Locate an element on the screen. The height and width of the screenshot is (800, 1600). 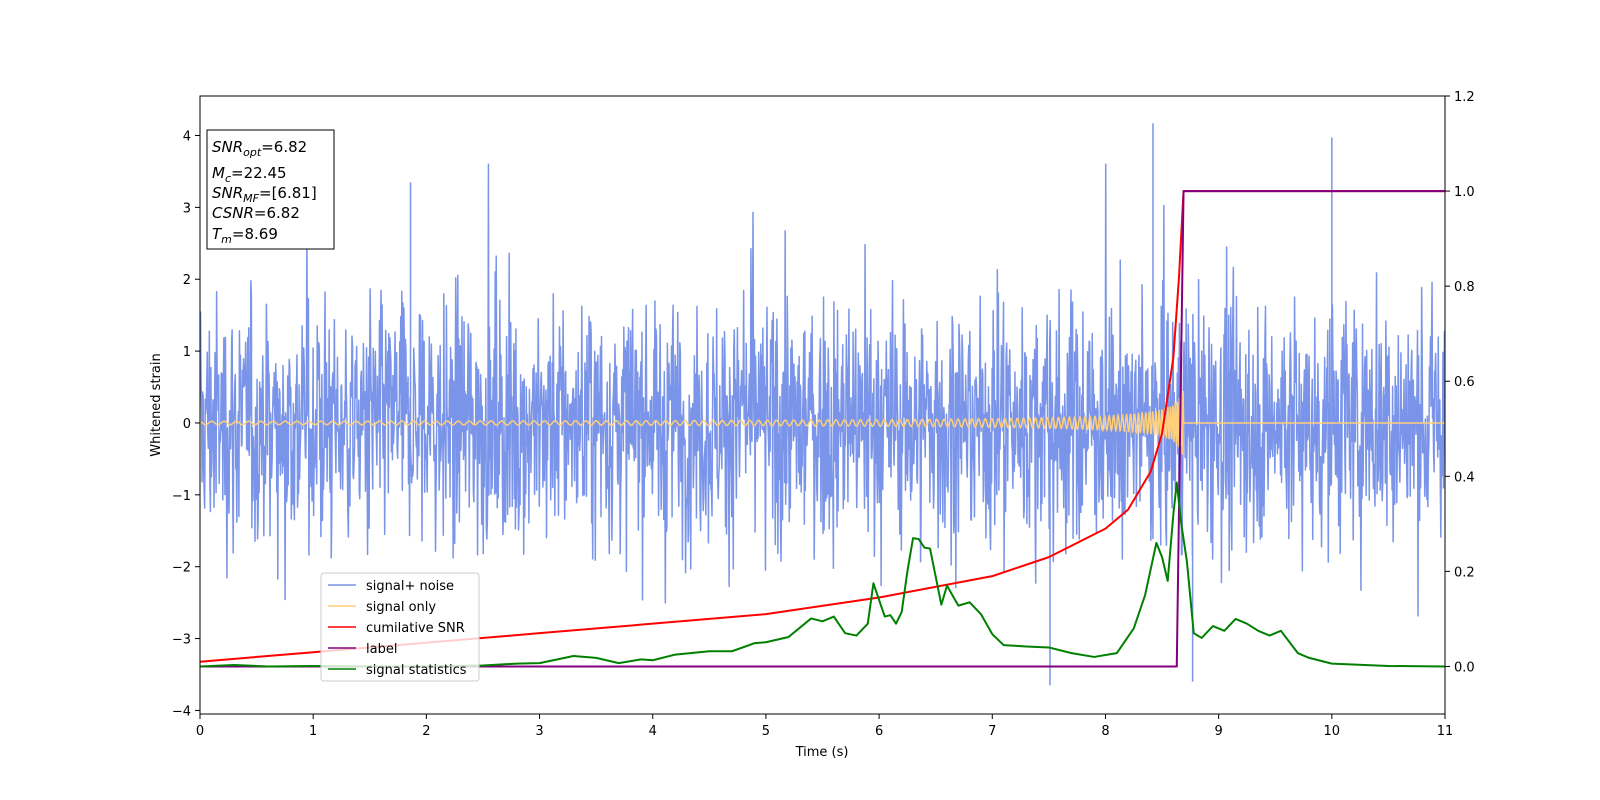
y2-tick-label: 1.2 is located at coordinates (1464, 97).